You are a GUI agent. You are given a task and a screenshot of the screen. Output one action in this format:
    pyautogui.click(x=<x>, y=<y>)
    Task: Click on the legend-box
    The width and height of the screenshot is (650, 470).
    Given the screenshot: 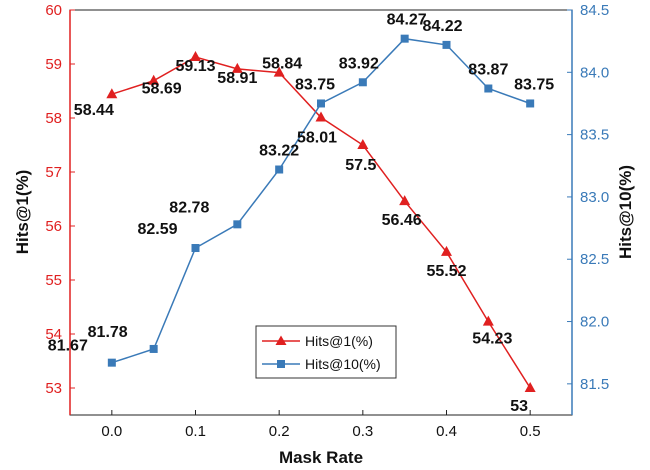 What is the action you would take?
    pyautogui.click(x=326, y=352)
    